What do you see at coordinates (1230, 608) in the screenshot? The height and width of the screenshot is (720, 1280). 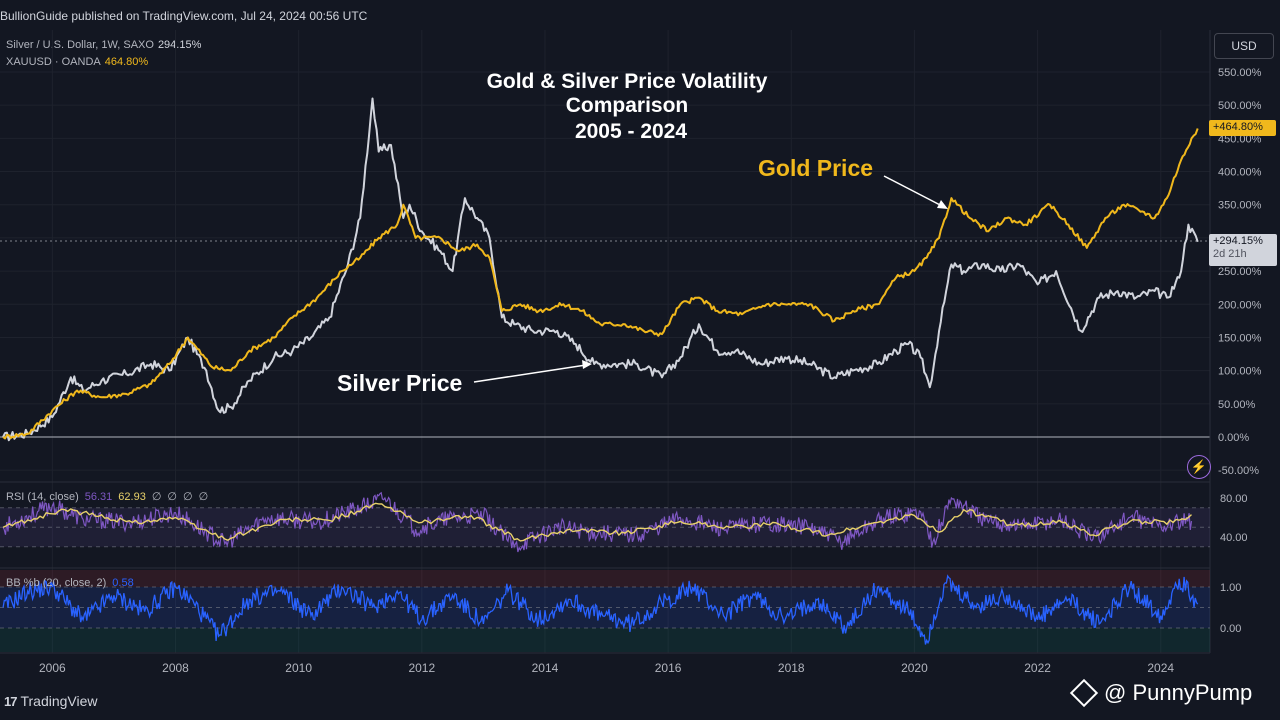 I see `bb-y-axis: 1.00 0.00` at bounding box center [1230, 608].